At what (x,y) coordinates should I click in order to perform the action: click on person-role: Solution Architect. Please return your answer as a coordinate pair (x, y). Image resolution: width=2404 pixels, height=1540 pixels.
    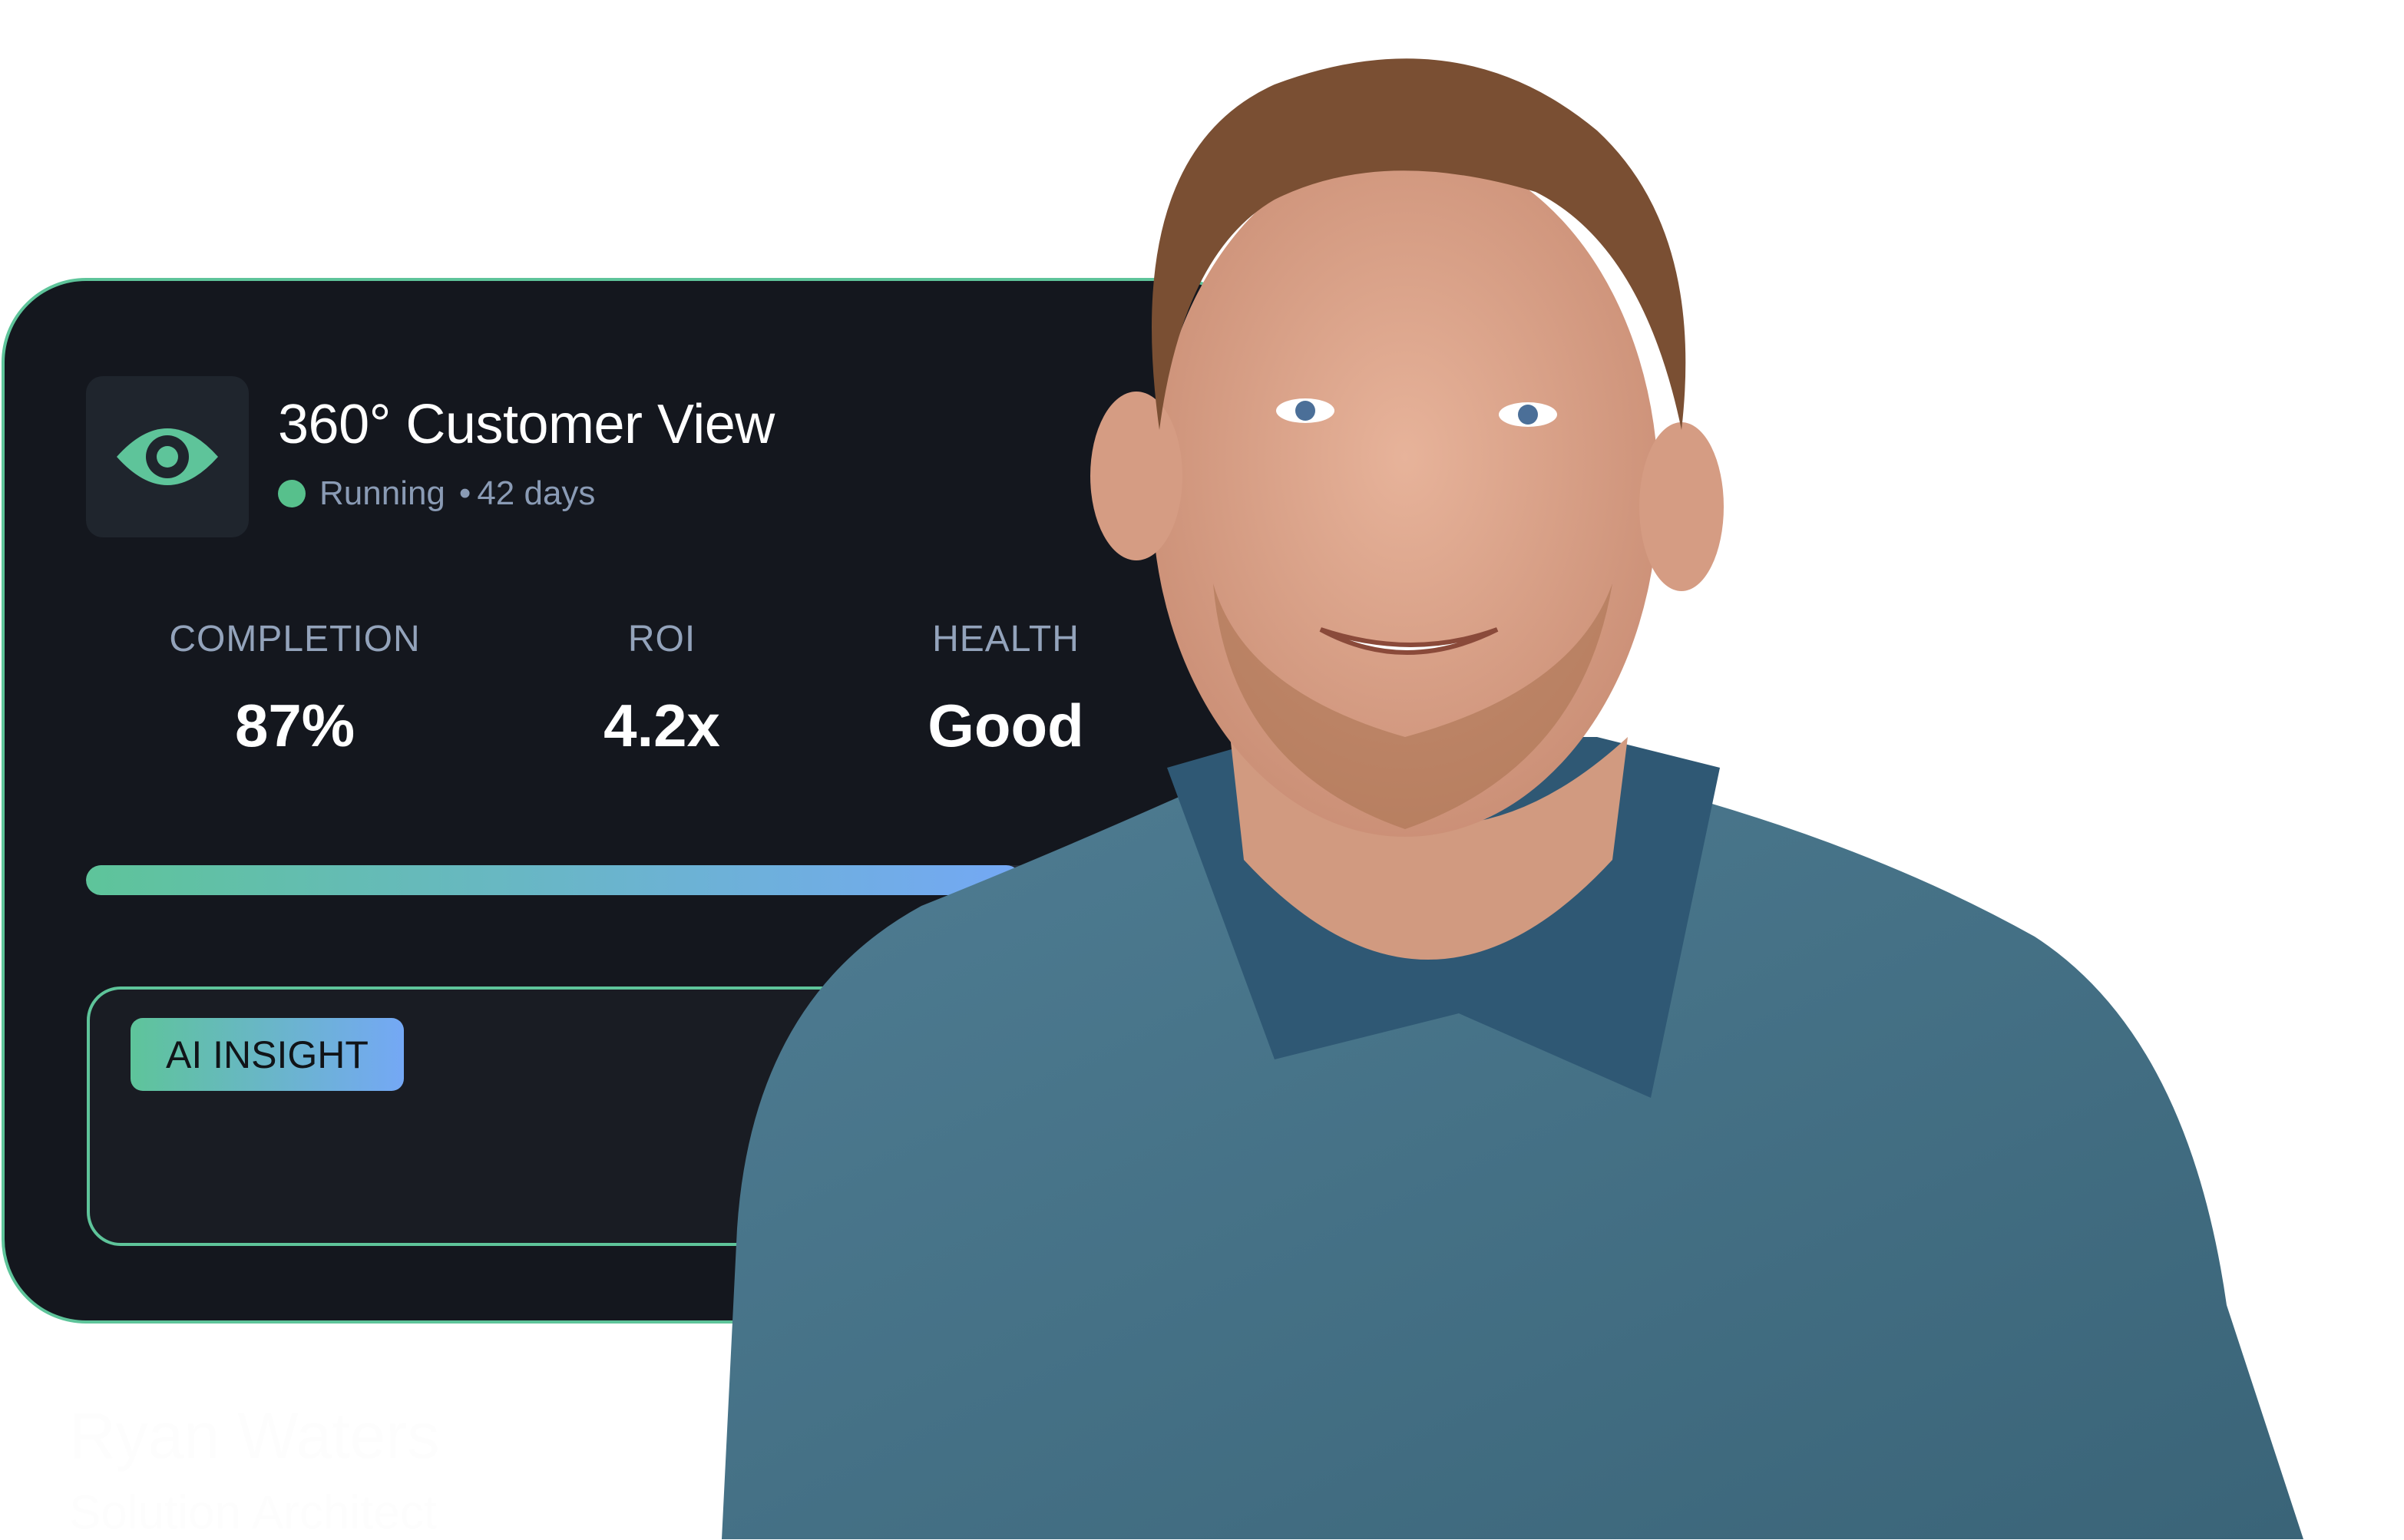
    Looking at the image, I should click on (253, 1512).